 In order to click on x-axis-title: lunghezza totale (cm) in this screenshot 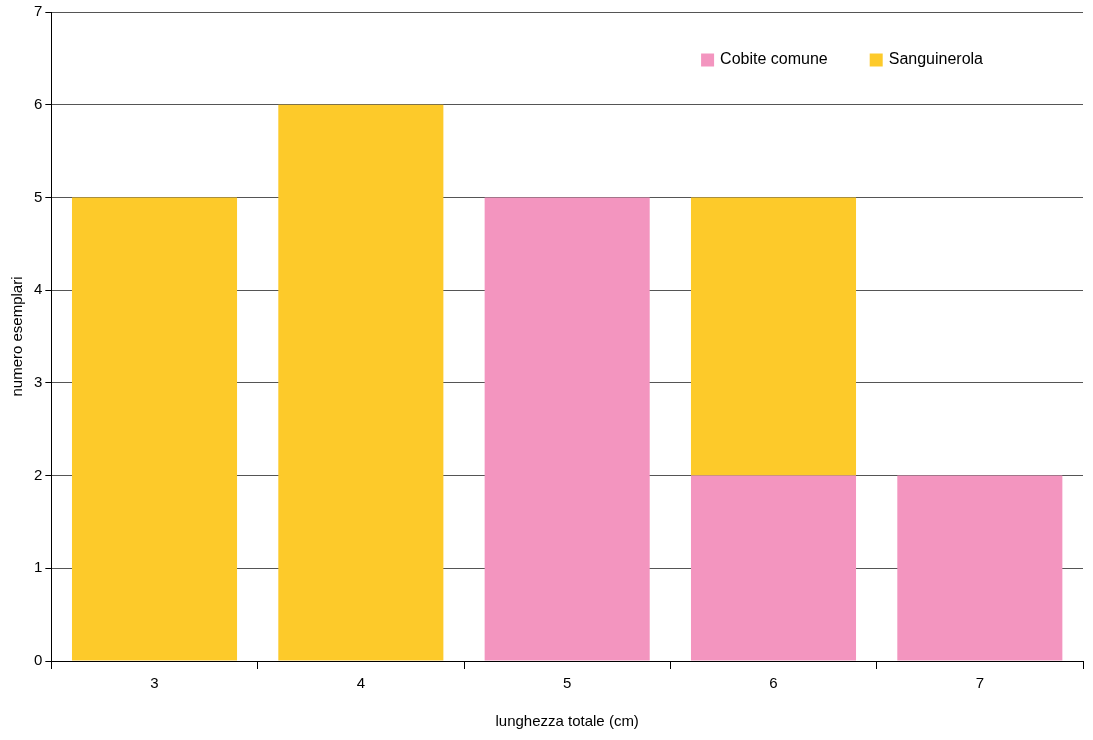, I will do `click(567, 721)`.